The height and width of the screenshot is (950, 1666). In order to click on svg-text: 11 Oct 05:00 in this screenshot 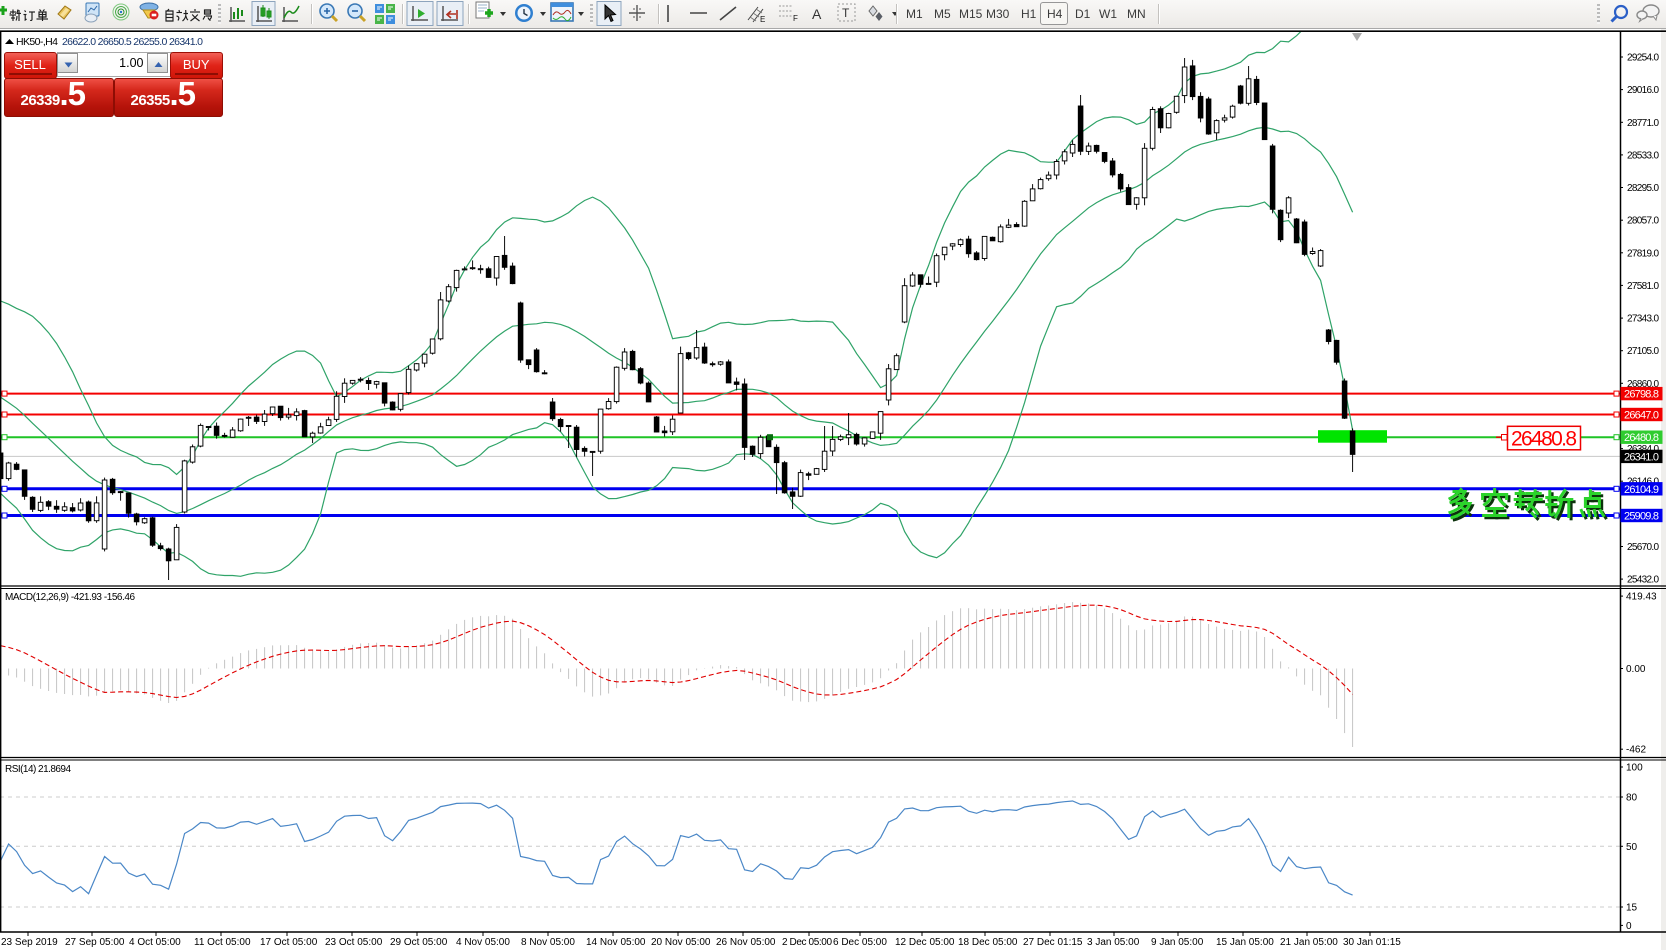, I will do `click(222, 942)`.